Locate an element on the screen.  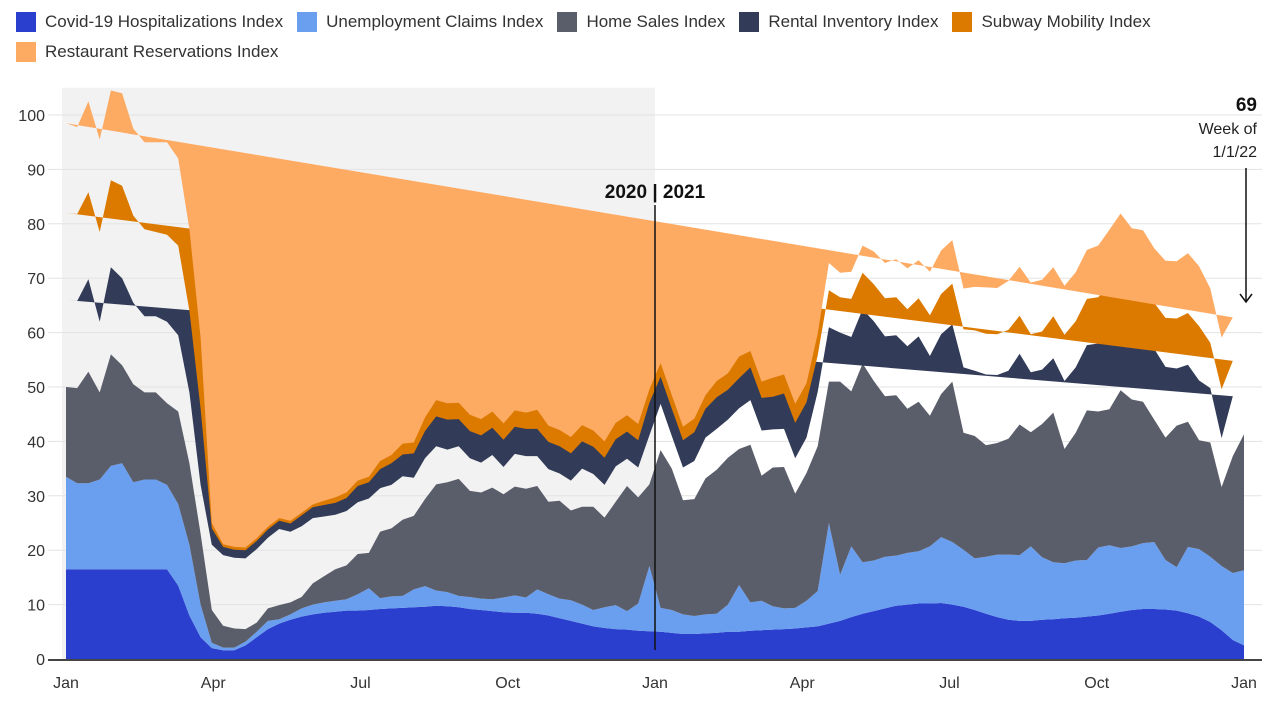
legend-item: Home Sales Index is located at coordinates (641, 22).